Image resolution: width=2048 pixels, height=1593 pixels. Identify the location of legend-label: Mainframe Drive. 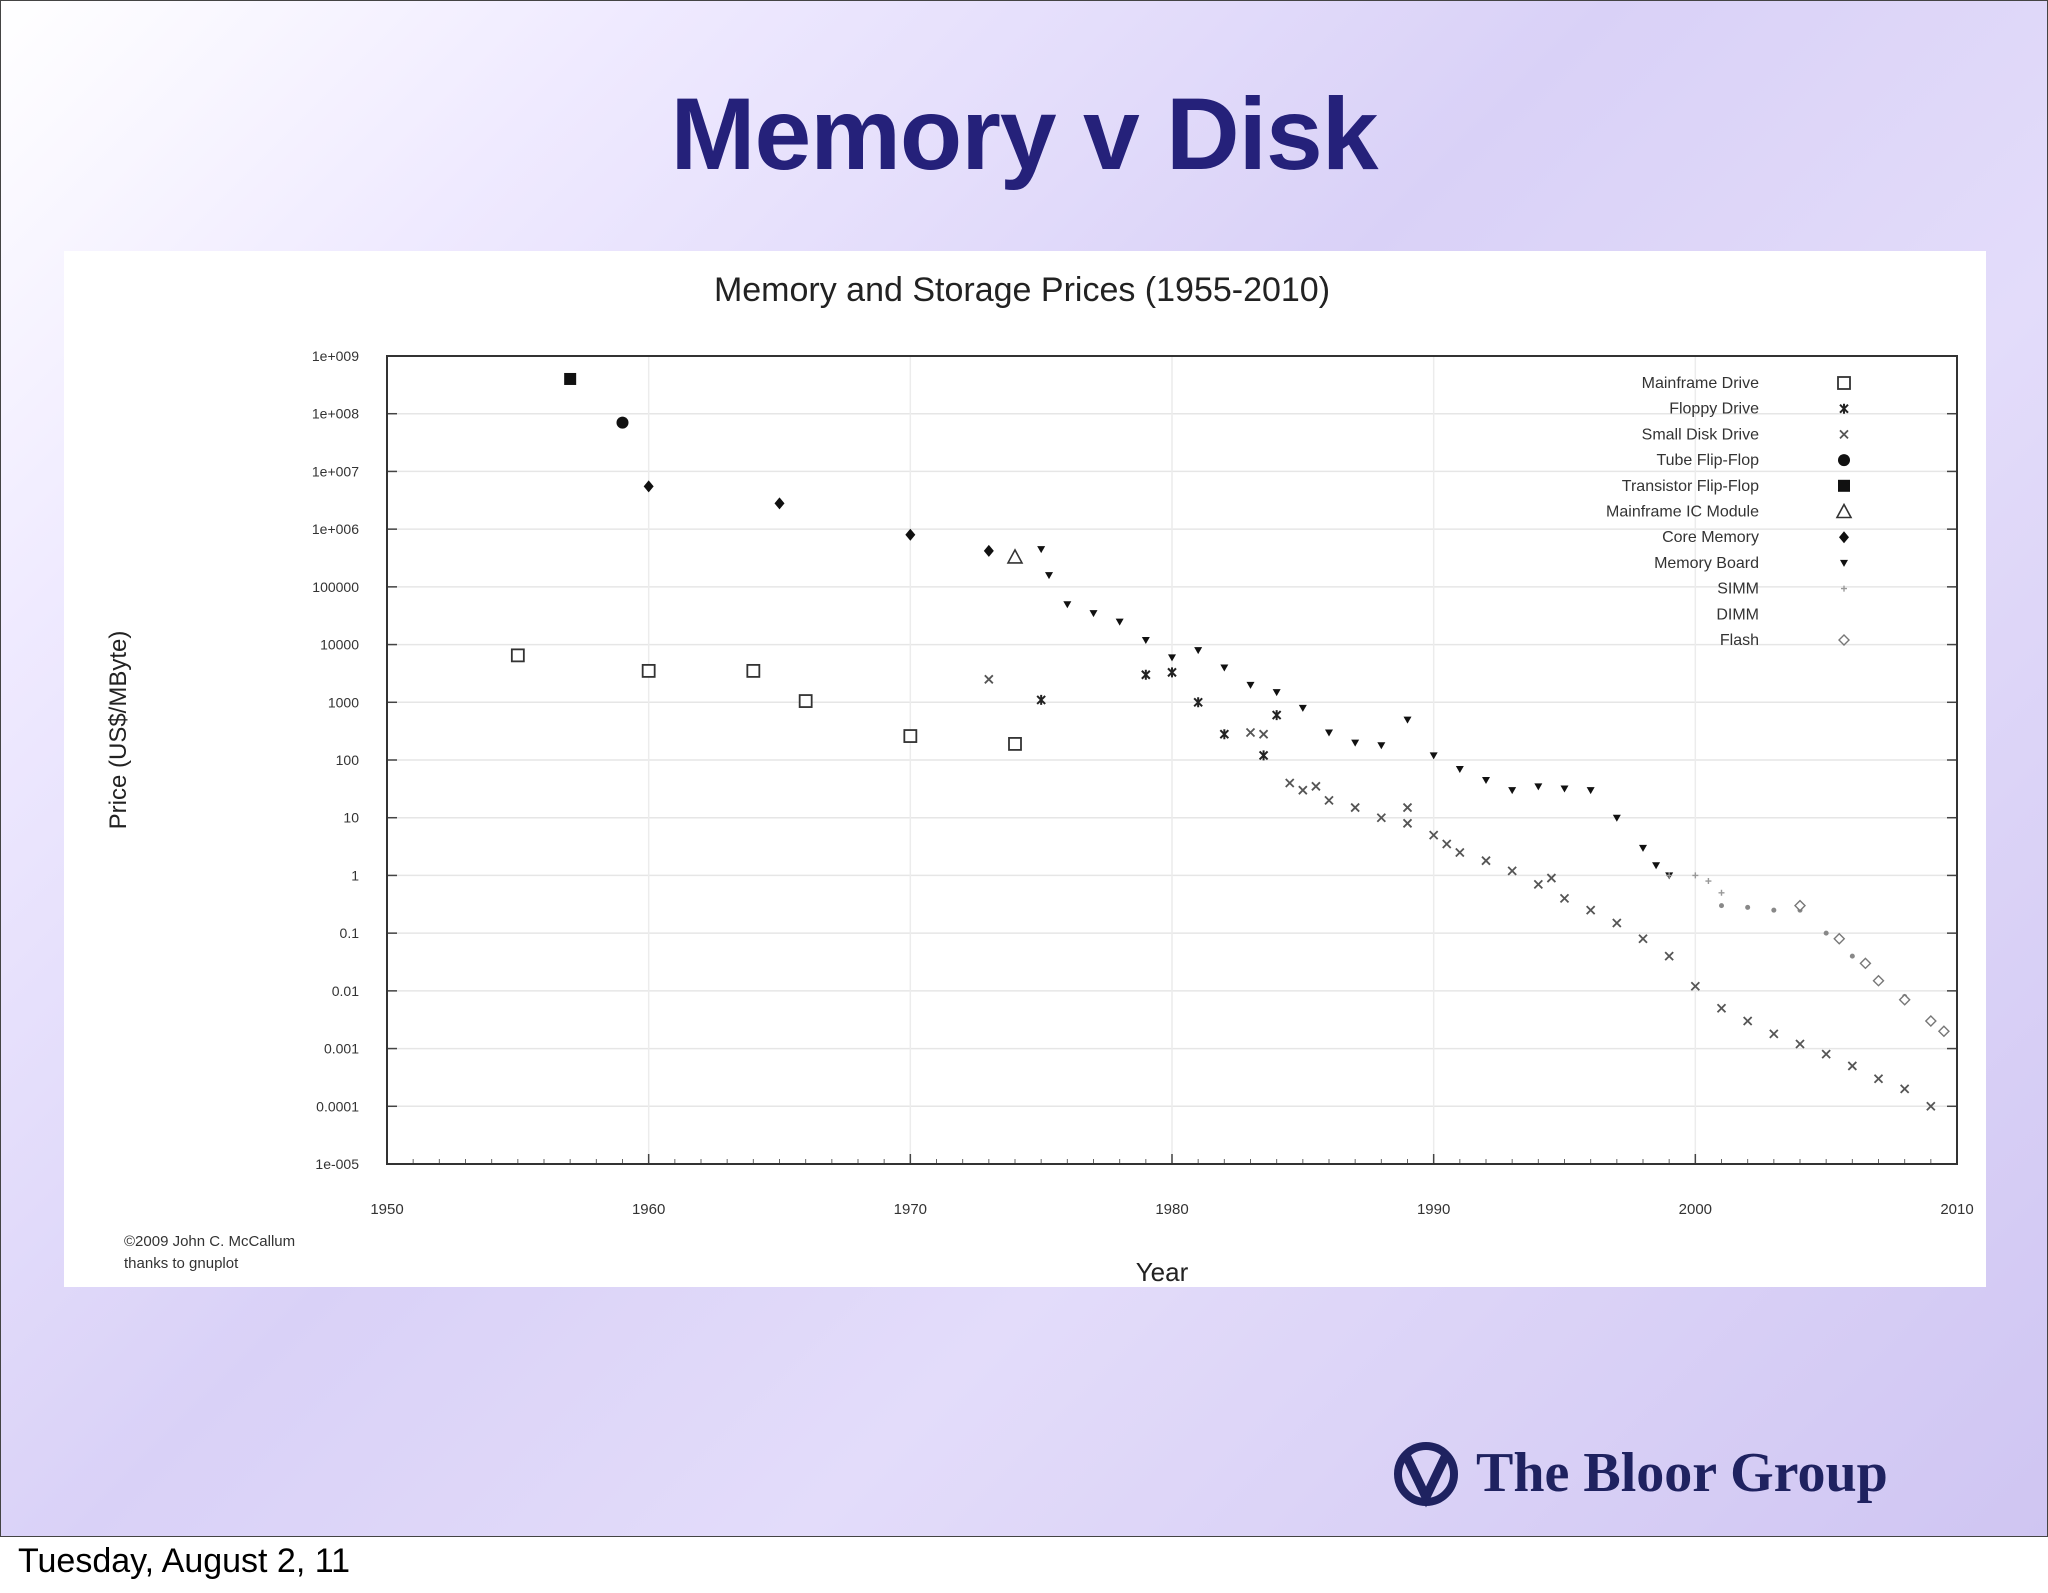
(1700, 383).